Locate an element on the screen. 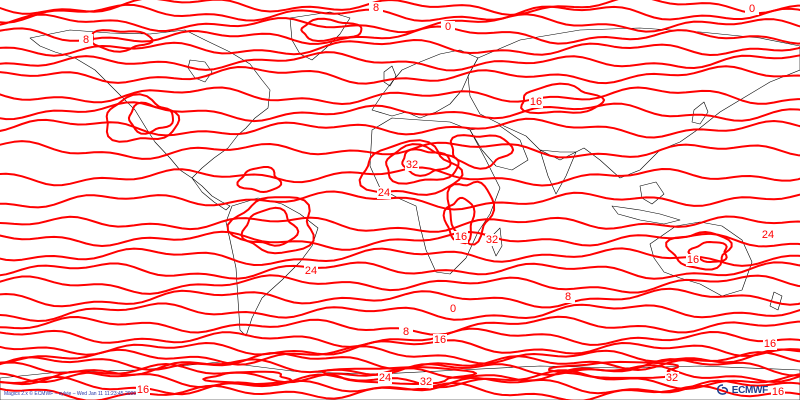  coast-britain is located at coordinates (390, 76).